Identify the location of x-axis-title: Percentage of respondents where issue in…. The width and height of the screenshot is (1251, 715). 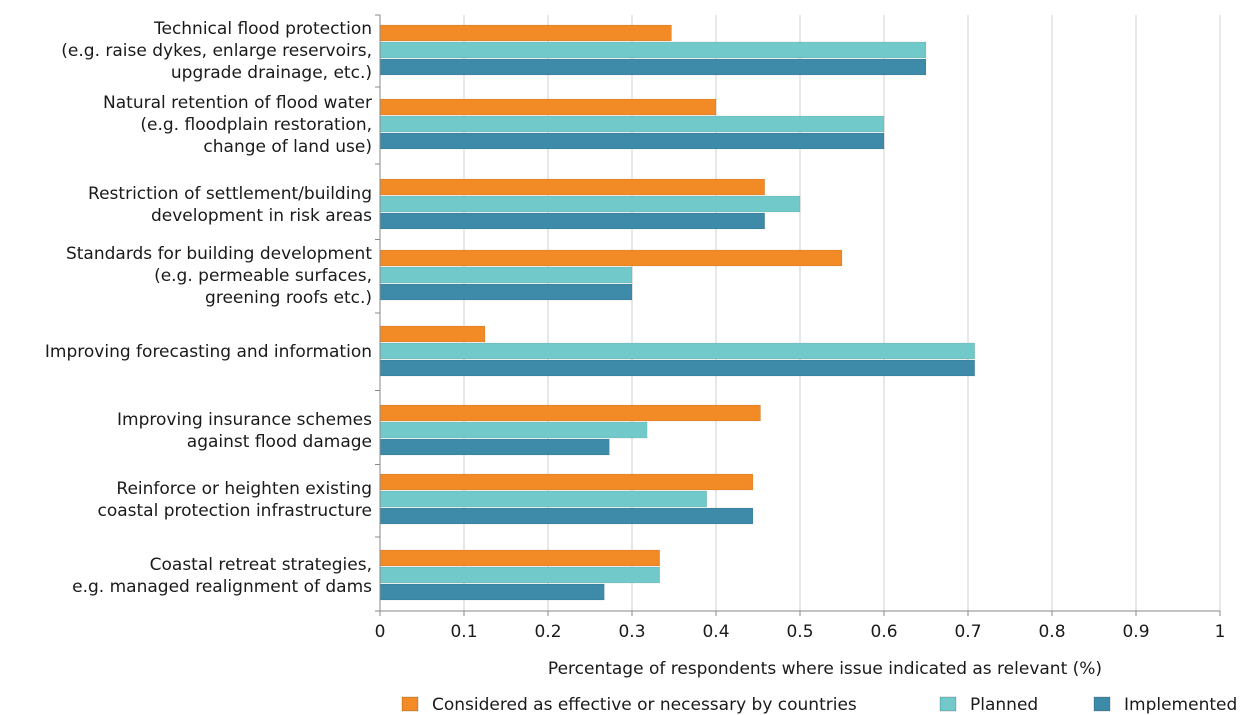
(825, 669).